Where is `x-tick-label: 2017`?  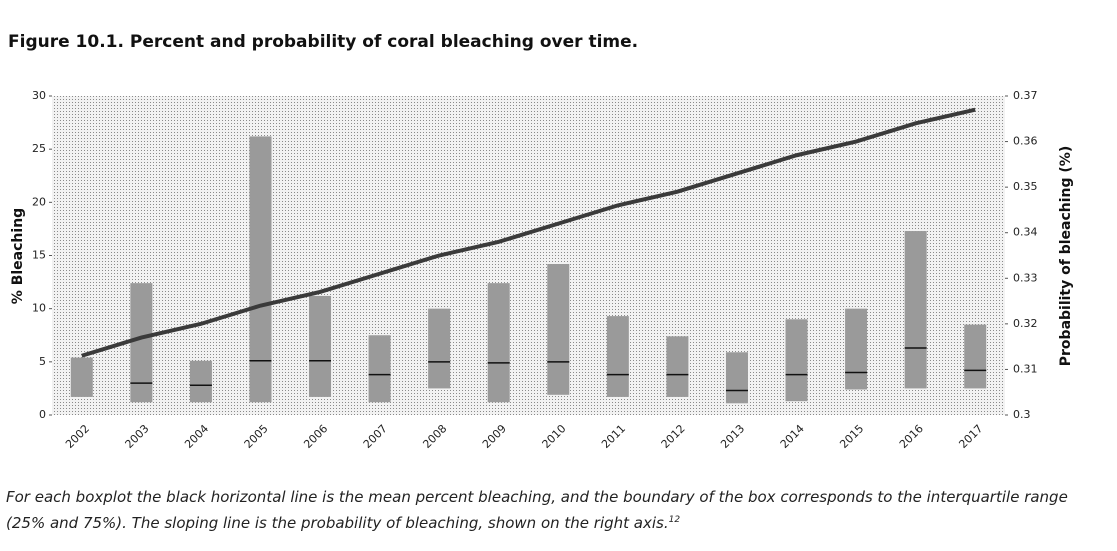
x-tick-label: 2017 is located at coordinates (970, 436).